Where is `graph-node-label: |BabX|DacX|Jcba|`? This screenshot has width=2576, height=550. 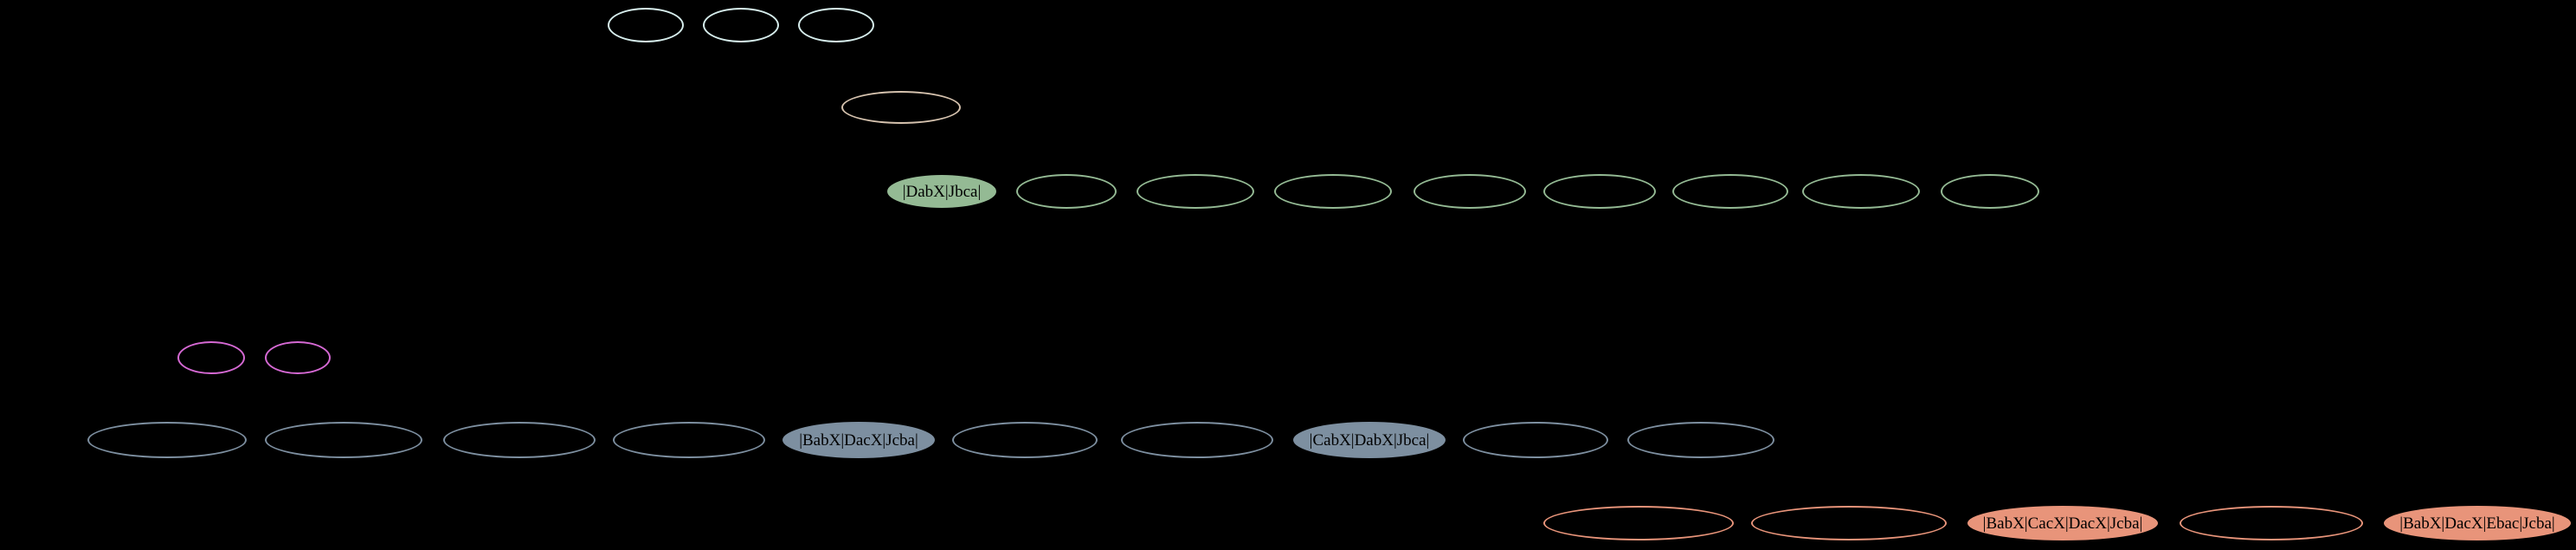
graph-node-label: |BabX|DacX|Jcba| is located at coordinates (858, 440).